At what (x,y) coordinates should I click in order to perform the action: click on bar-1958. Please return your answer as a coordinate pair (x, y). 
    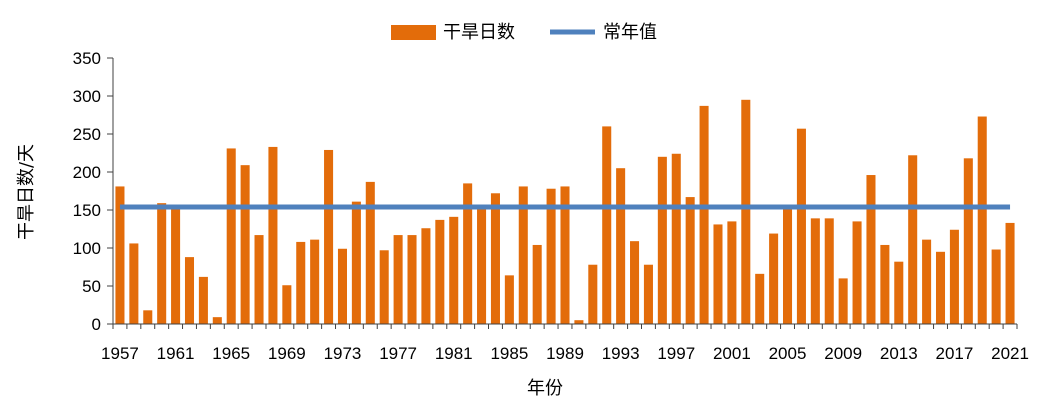
    Looking at the image, I should click on (134, 283).